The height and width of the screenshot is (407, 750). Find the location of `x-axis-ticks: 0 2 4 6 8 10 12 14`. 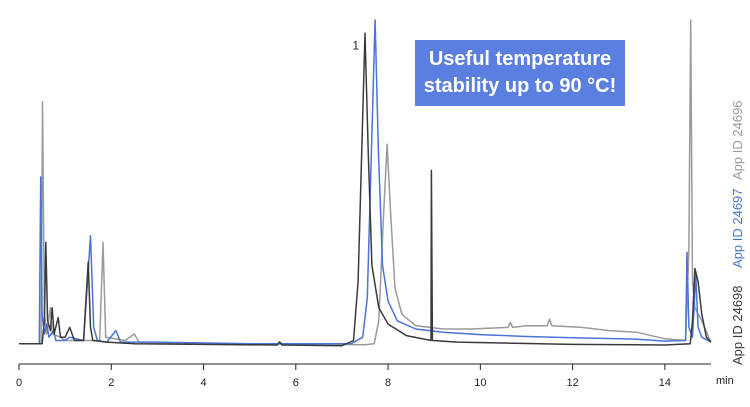

x-axis-ticks: 0 2 4 6 8 10 12 14 is located at coordinates (343, 376).